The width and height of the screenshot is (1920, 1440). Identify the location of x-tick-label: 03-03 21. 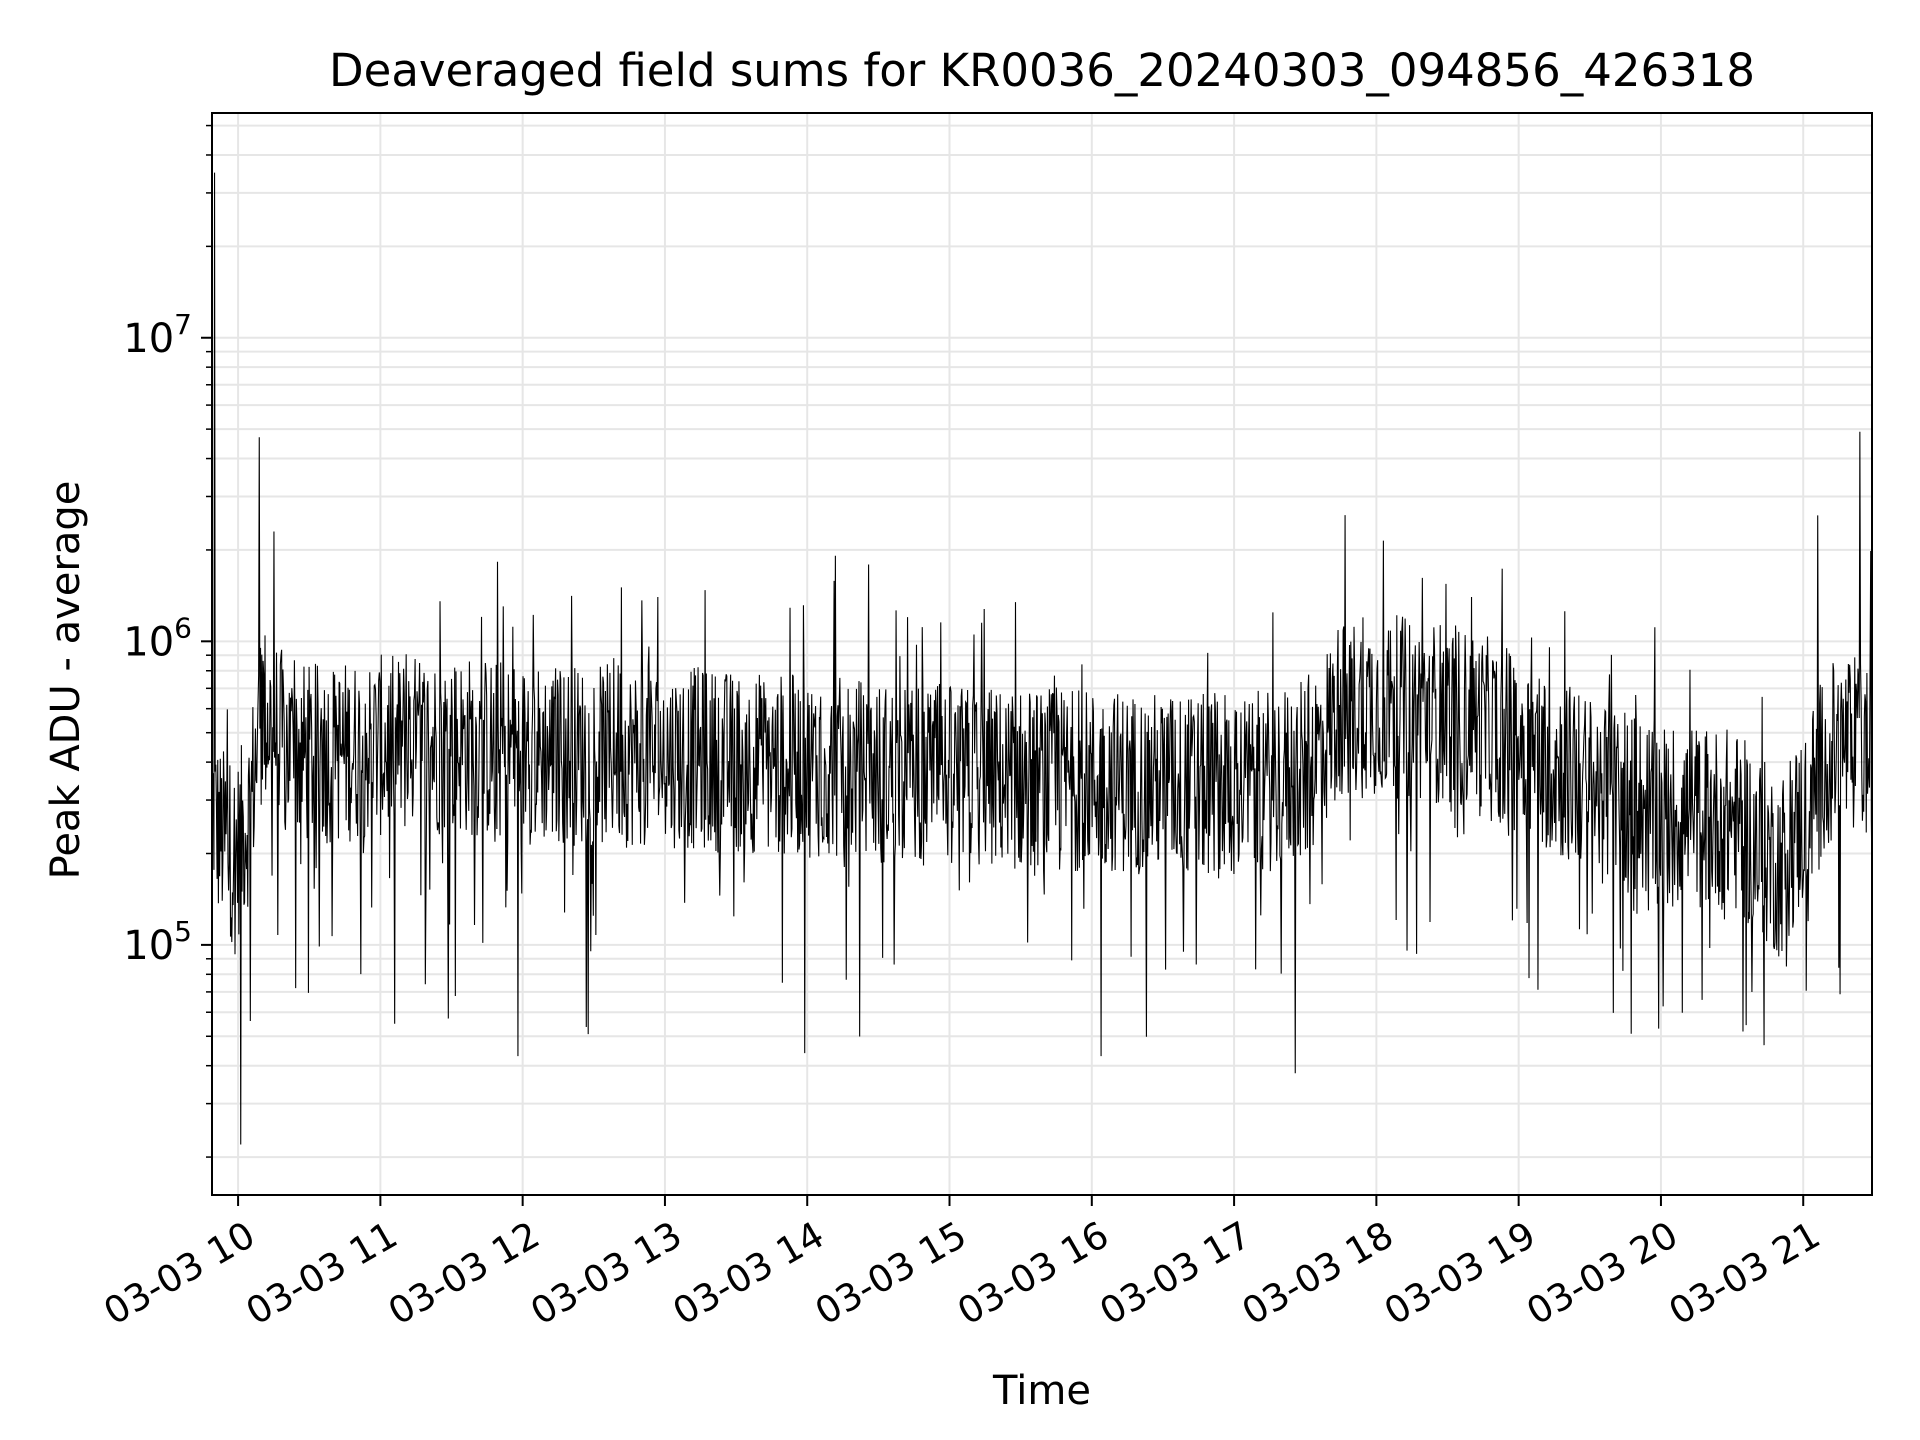
(1745, 1273).